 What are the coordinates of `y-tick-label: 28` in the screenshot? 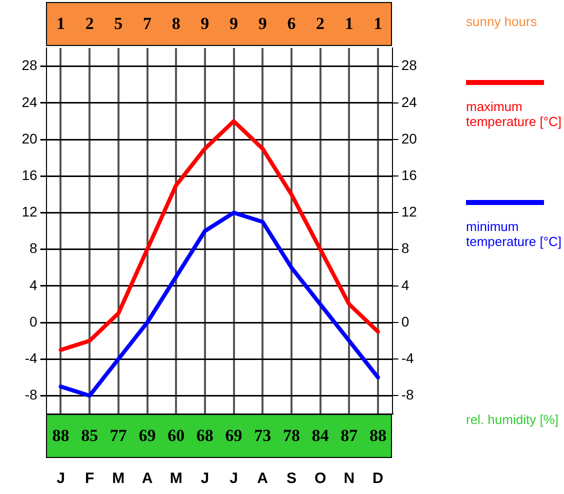 It's located at (409, 65).